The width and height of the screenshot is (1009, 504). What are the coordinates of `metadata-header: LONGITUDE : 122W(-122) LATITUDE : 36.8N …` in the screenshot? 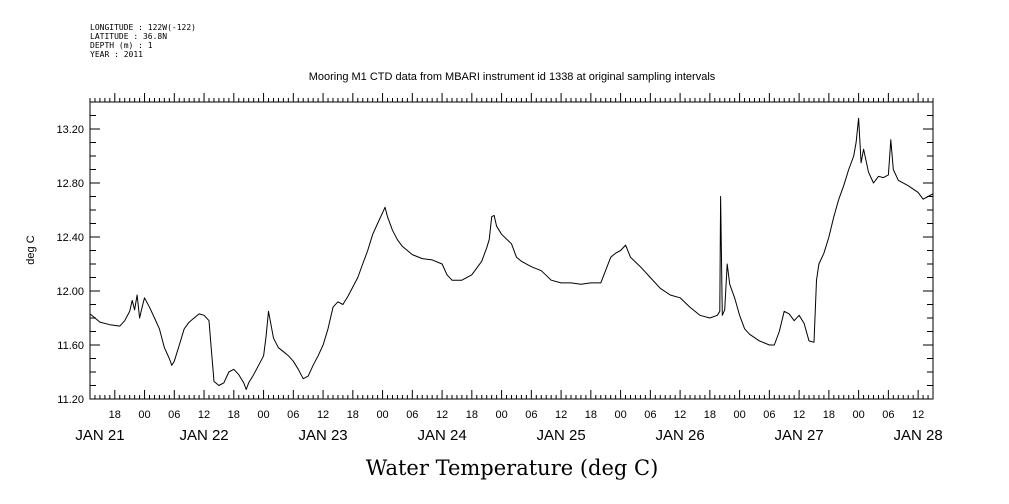 It's located at (143, 41).